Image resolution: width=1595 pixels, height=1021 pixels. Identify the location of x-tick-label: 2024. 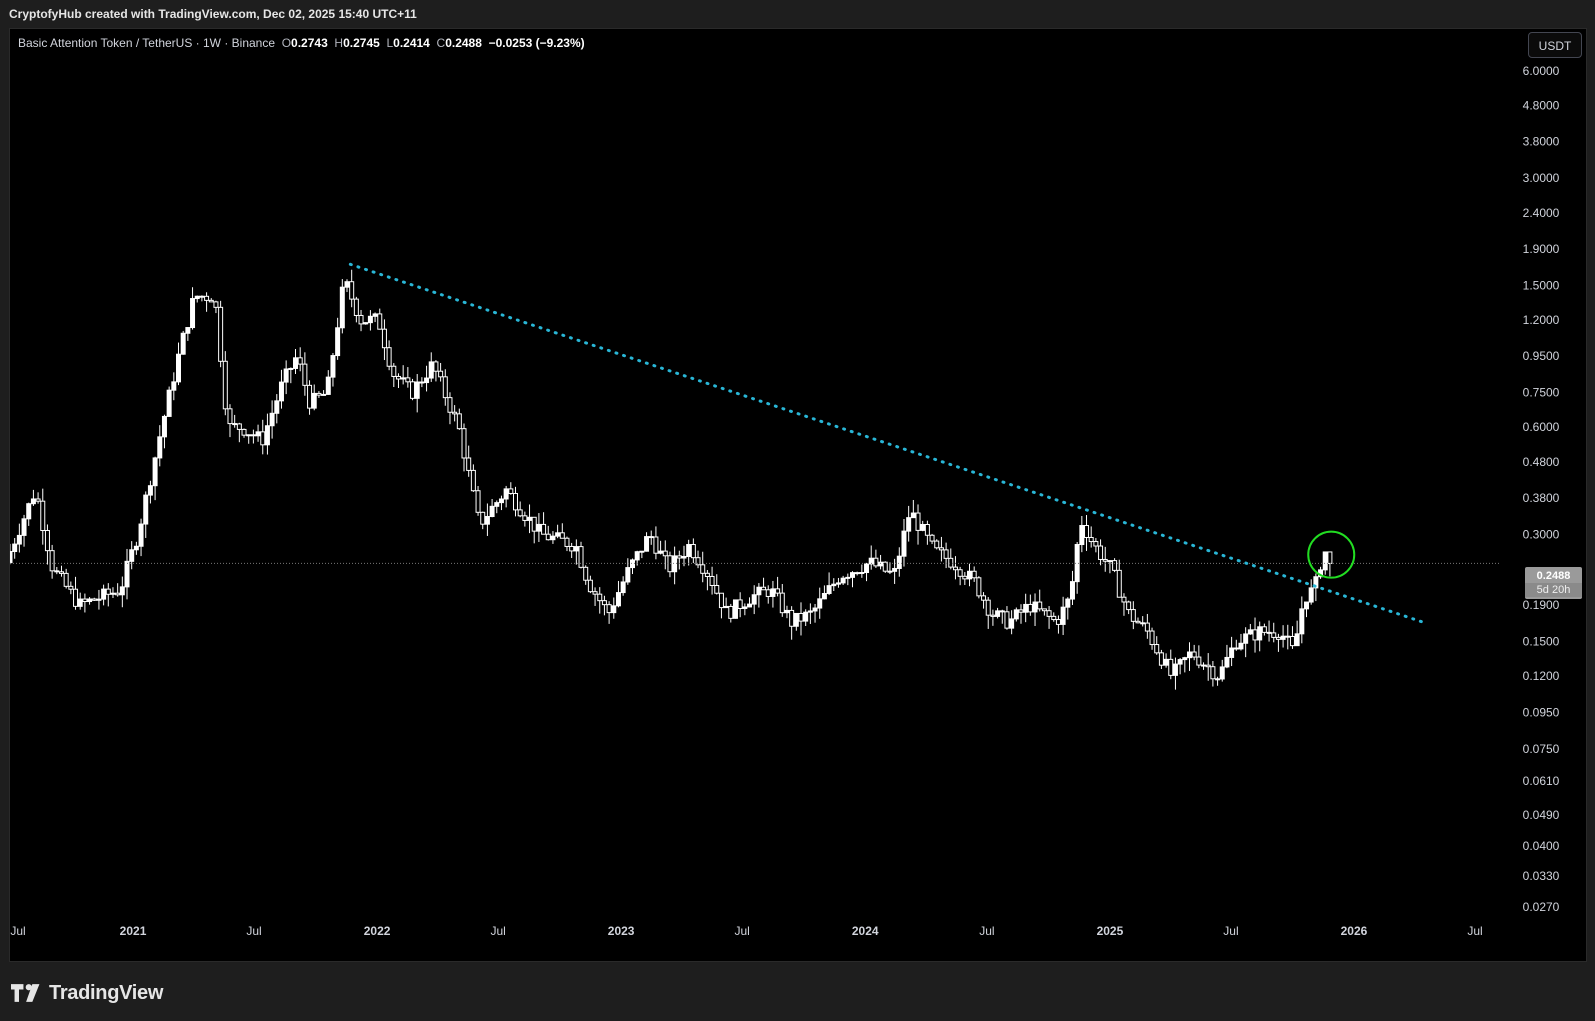
(865, 931).